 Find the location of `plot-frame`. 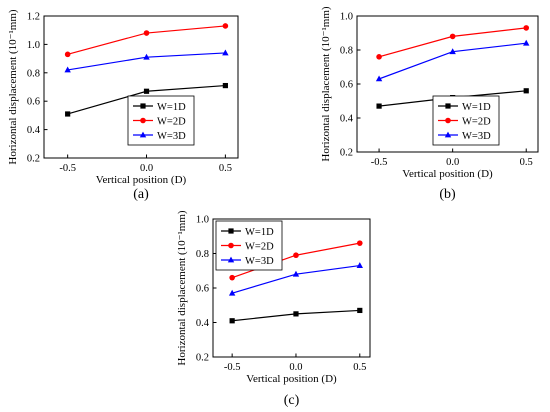

plot-frame is located at coordinates (141, 87).